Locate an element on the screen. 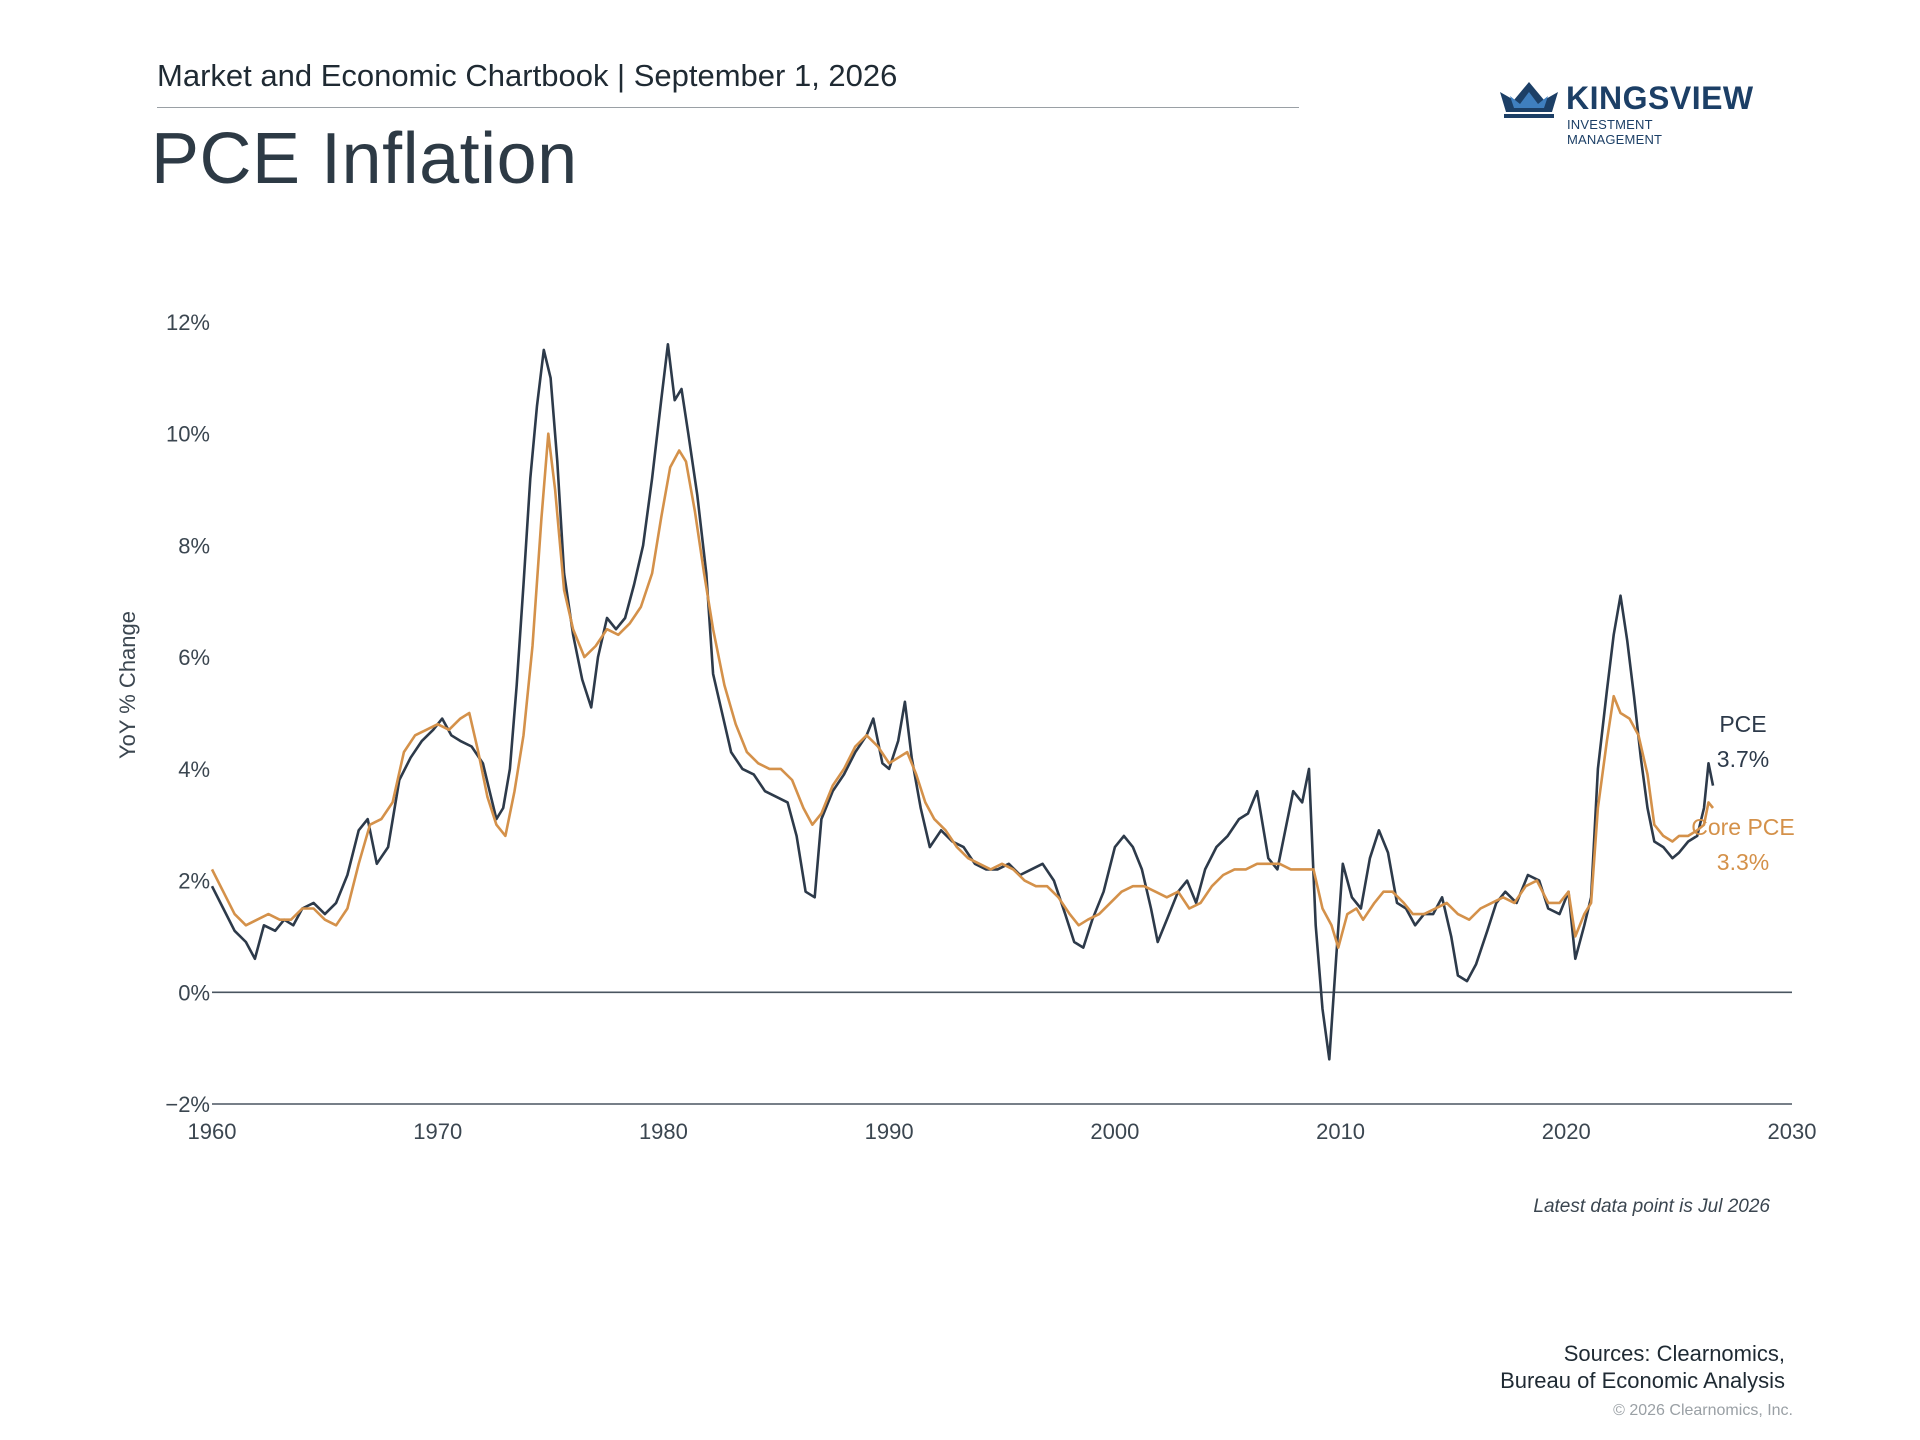 The height and width of the screenshot is (1440, 1920). y-tick-label: 10% is located at coordinates (188, 434).